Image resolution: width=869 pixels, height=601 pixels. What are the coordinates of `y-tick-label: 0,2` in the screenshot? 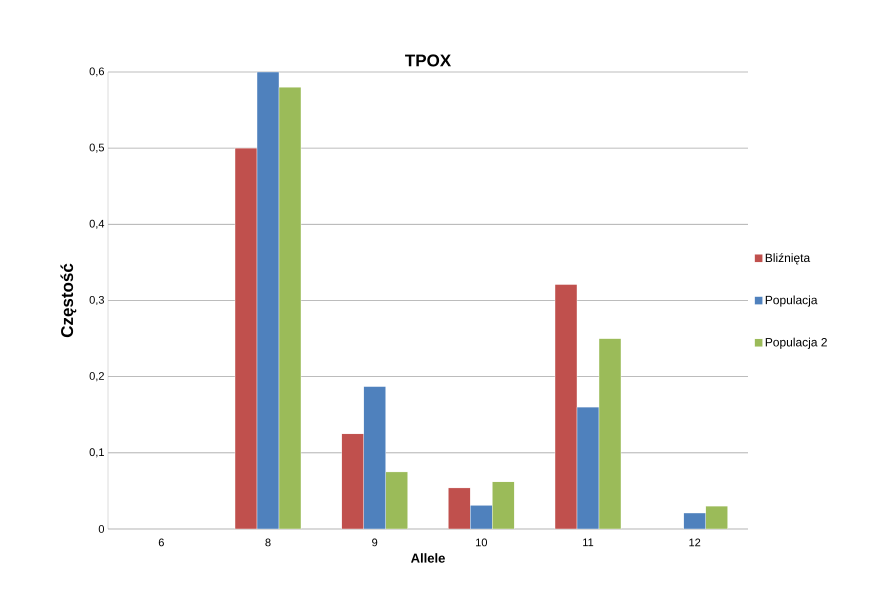 It's located at (97, 377).